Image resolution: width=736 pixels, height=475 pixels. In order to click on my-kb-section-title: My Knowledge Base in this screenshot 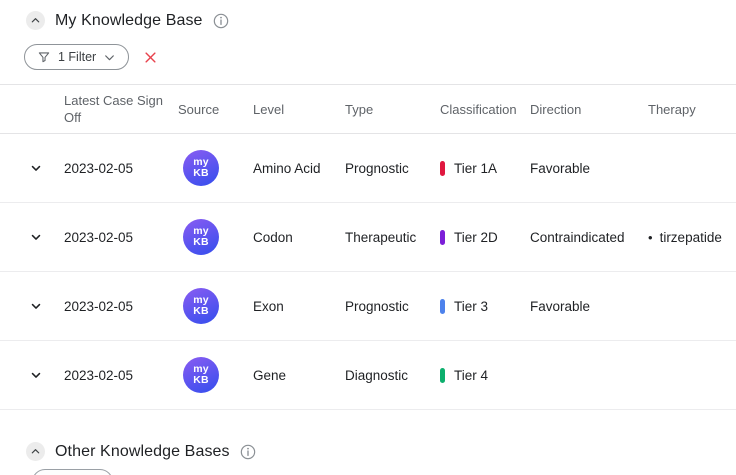, I will do `click(129, 20)`.